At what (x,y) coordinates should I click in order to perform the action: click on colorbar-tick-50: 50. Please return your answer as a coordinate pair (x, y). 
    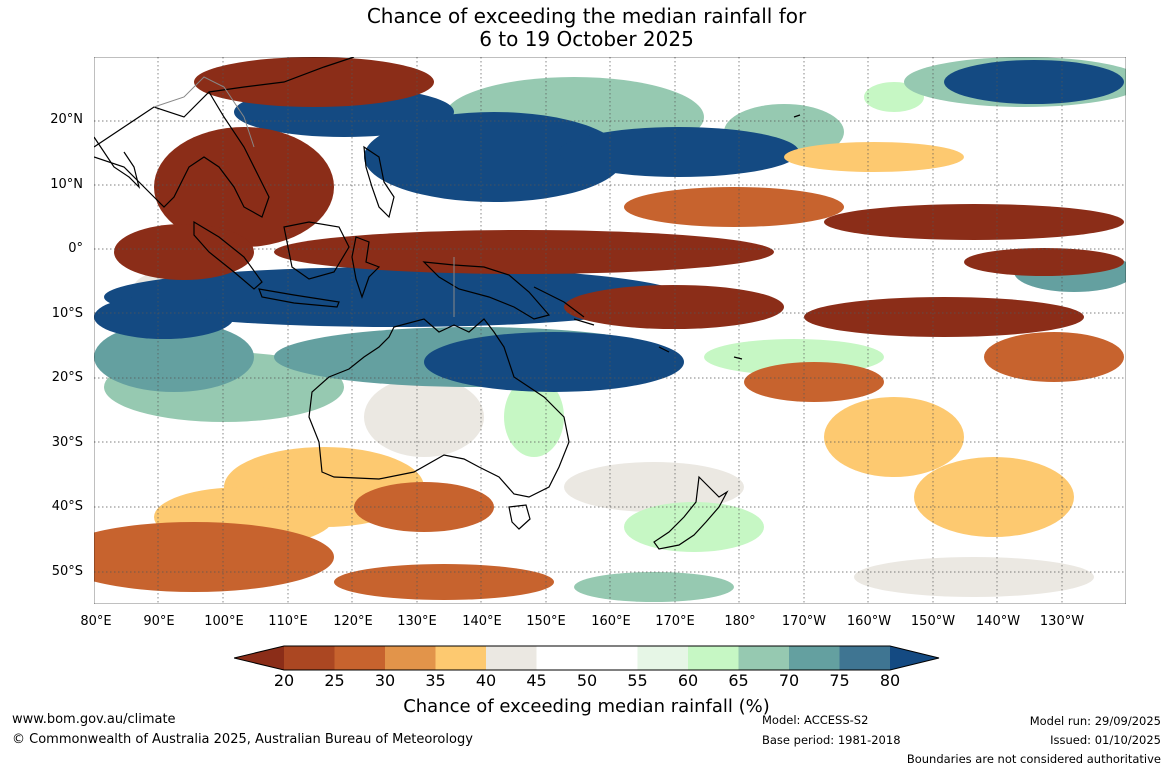
    Looking at the image, I should click on (587, 680).